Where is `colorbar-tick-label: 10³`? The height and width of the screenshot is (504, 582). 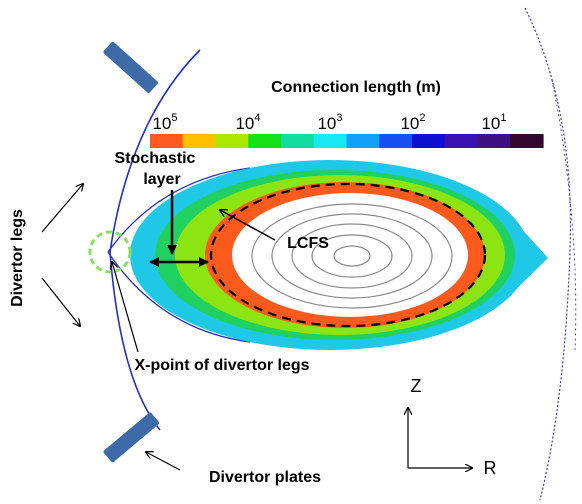
colorbar-tick-label: 10³ is located at coordinates (329, 122).